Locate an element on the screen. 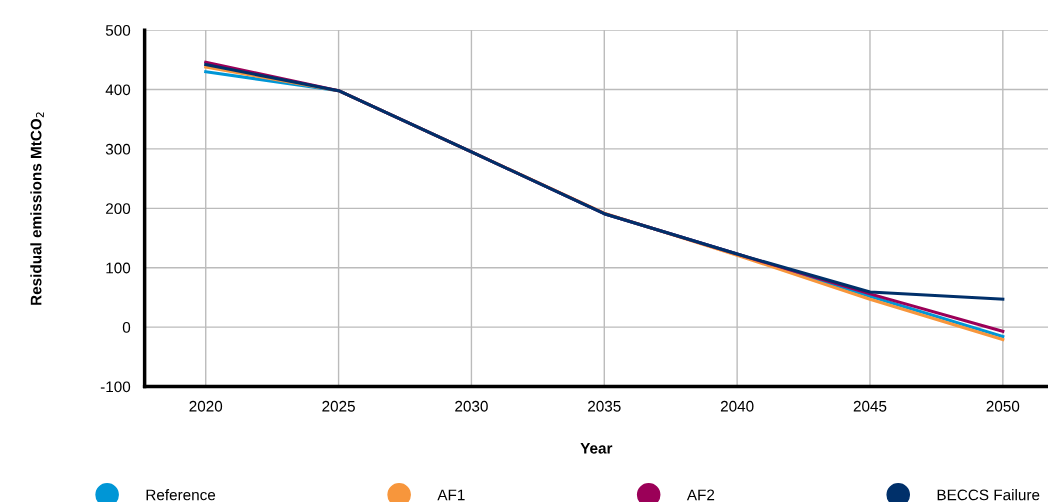  legend-label: BECCS Failure is located at coordinates (988, 495).